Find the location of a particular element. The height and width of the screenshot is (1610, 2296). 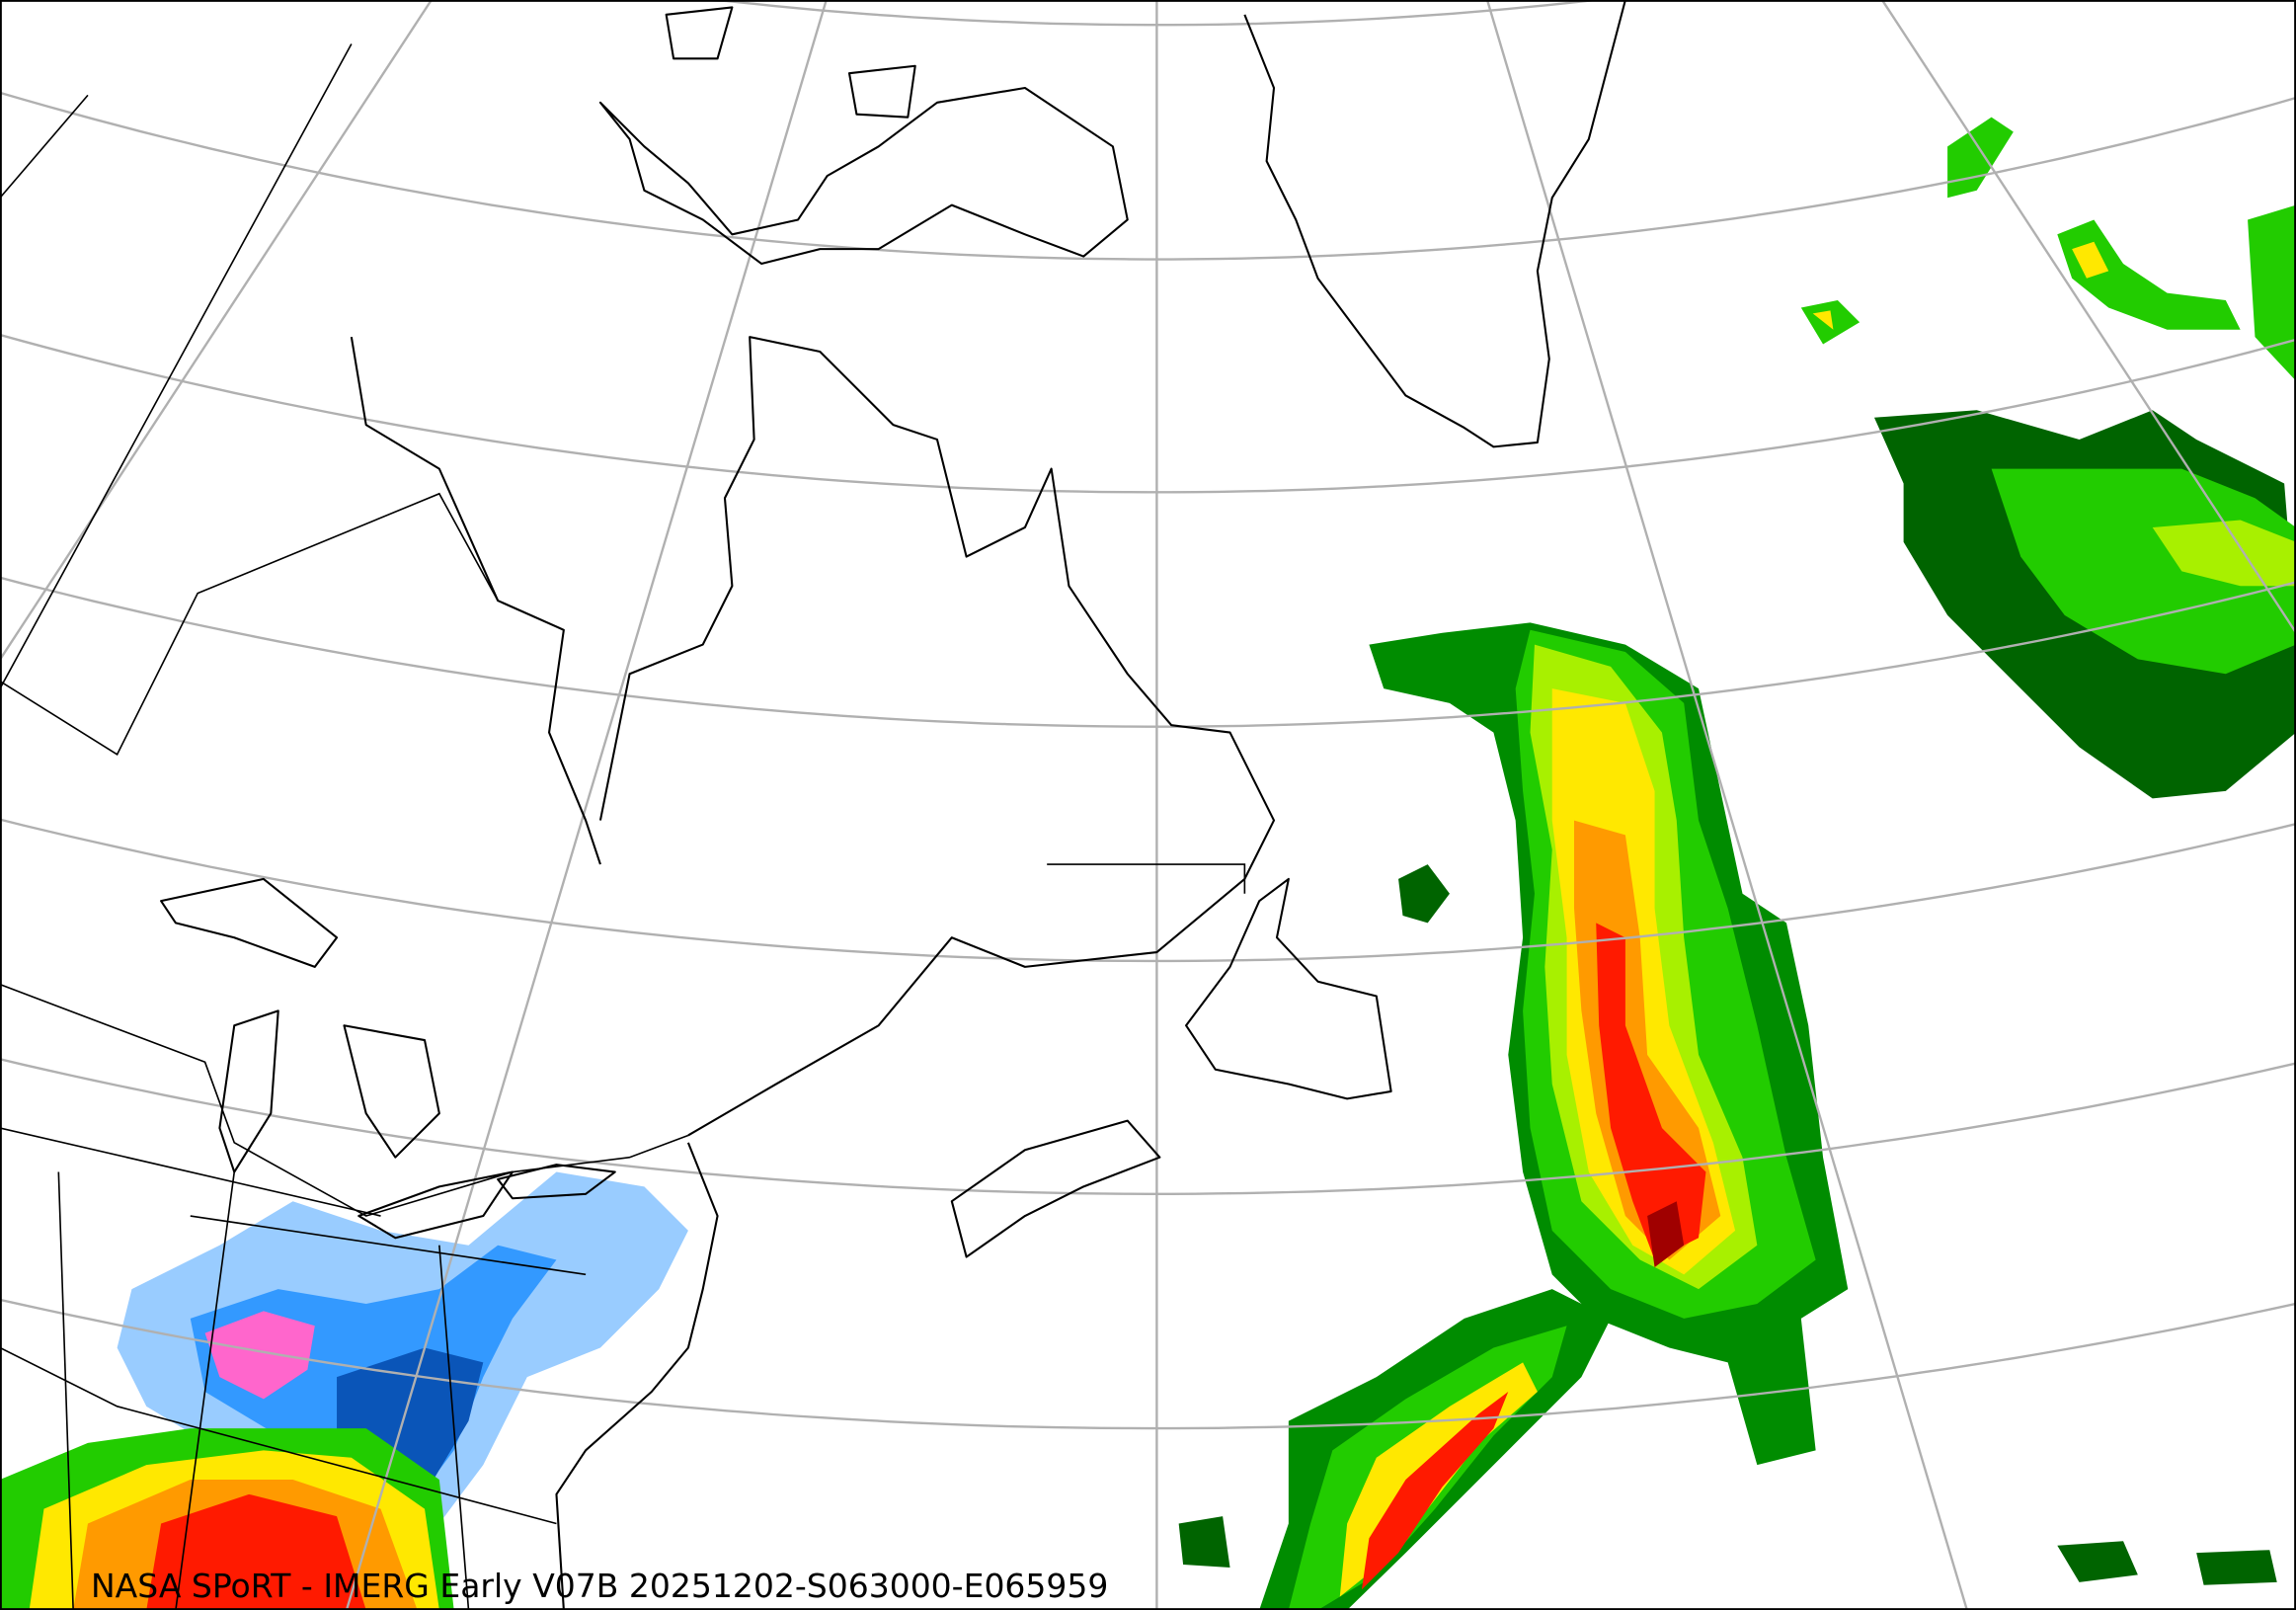

rain-patch-east-atlantic is located at coordinates (1424, 894).